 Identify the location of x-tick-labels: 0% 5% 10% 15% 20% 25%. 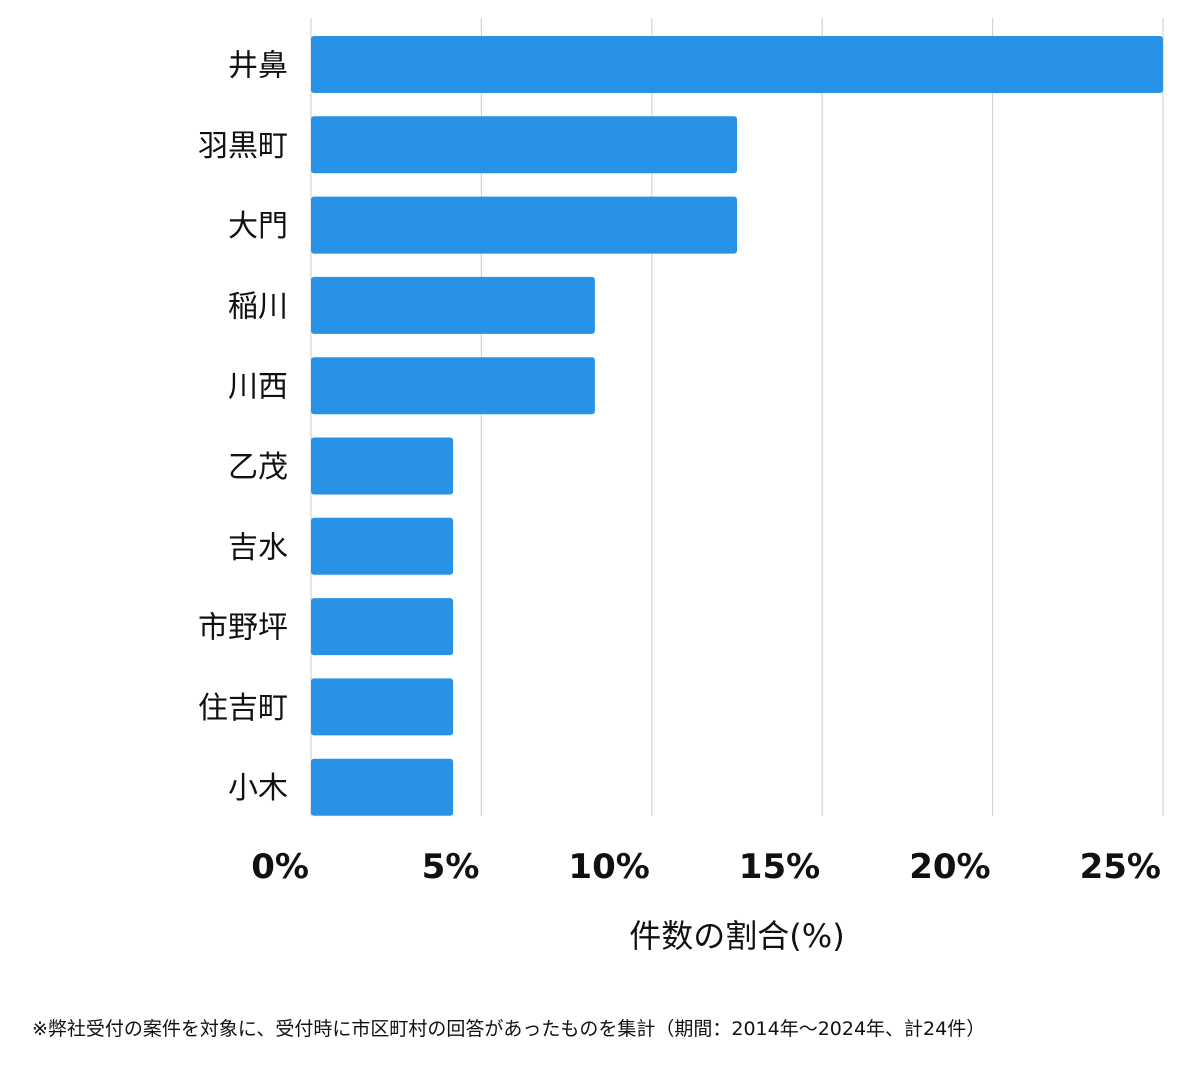
(706, 867).